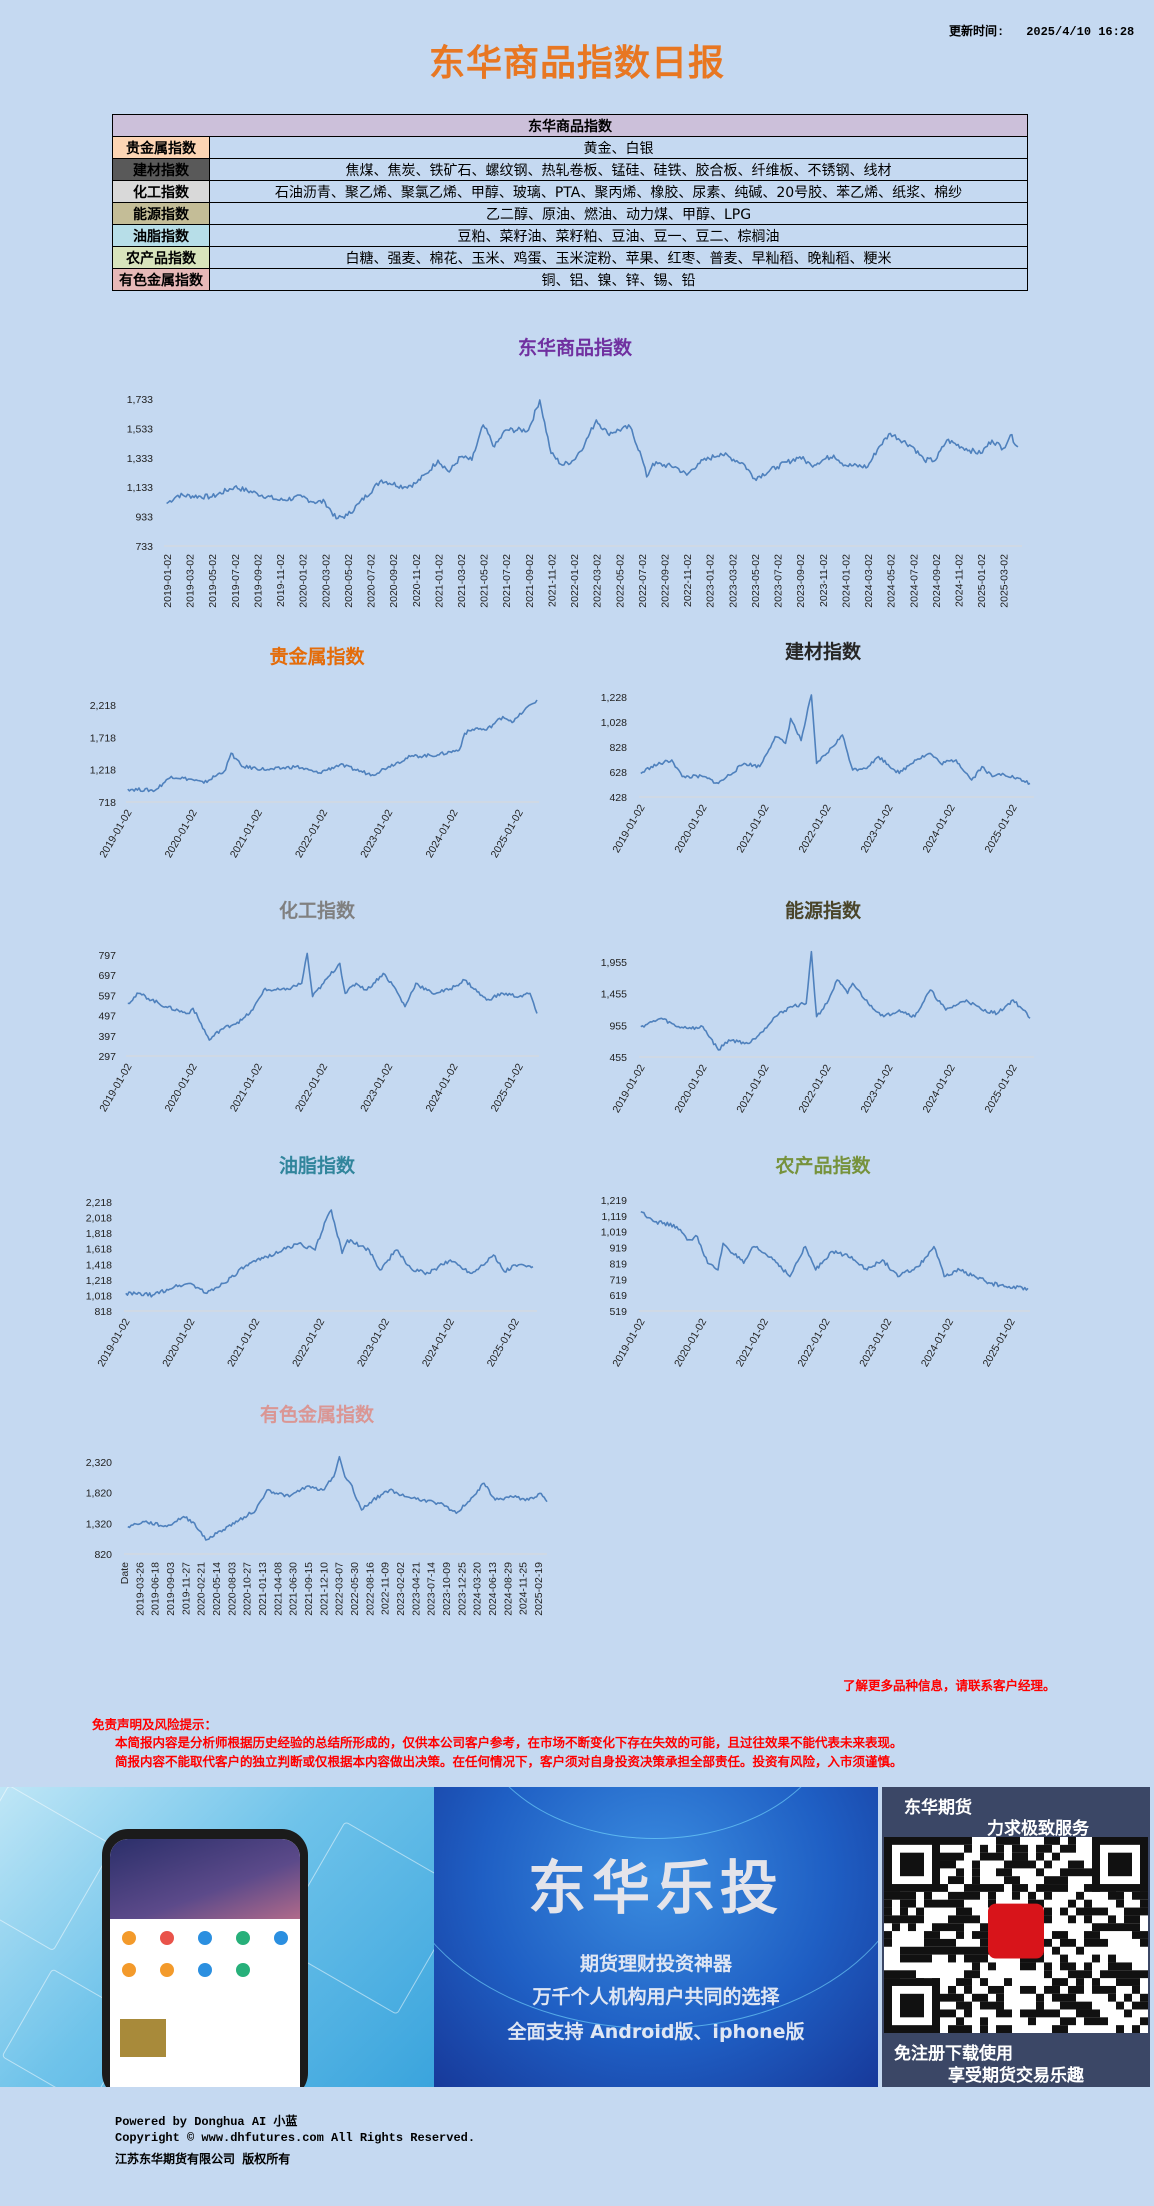 The width and height of the screenshot is (1154, 2206). What do you see at coordinates (656, 1997) in the screenshot?
I see `promo-line: 万千个人机构用户共同的选择` at bounding box center [656, 1997].